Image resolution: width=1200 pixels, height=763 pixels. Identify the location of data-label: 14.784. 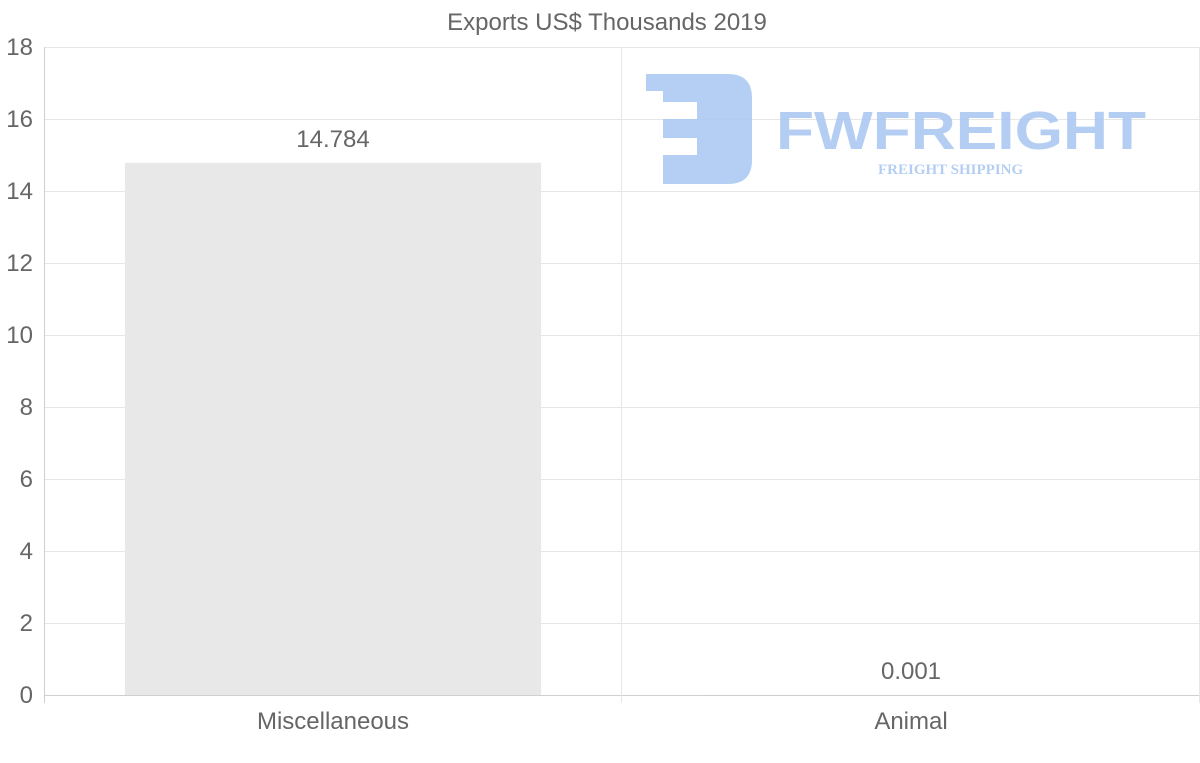
(332, 139).